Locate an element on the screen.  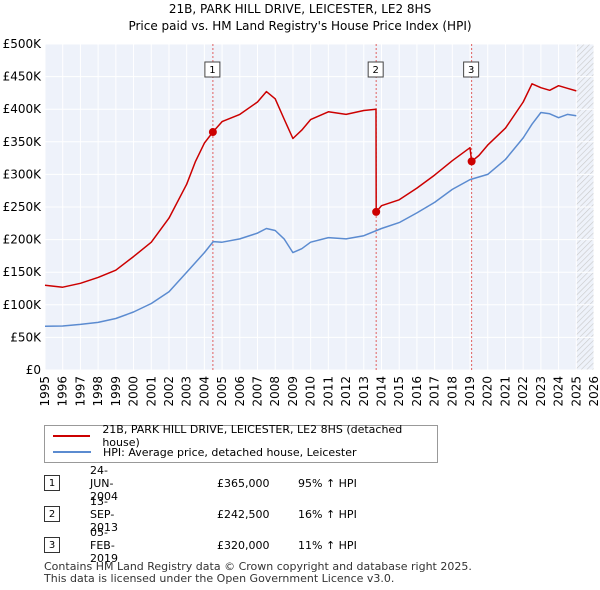
x-tick-label: 2024 is located at coordinates (559, 391).